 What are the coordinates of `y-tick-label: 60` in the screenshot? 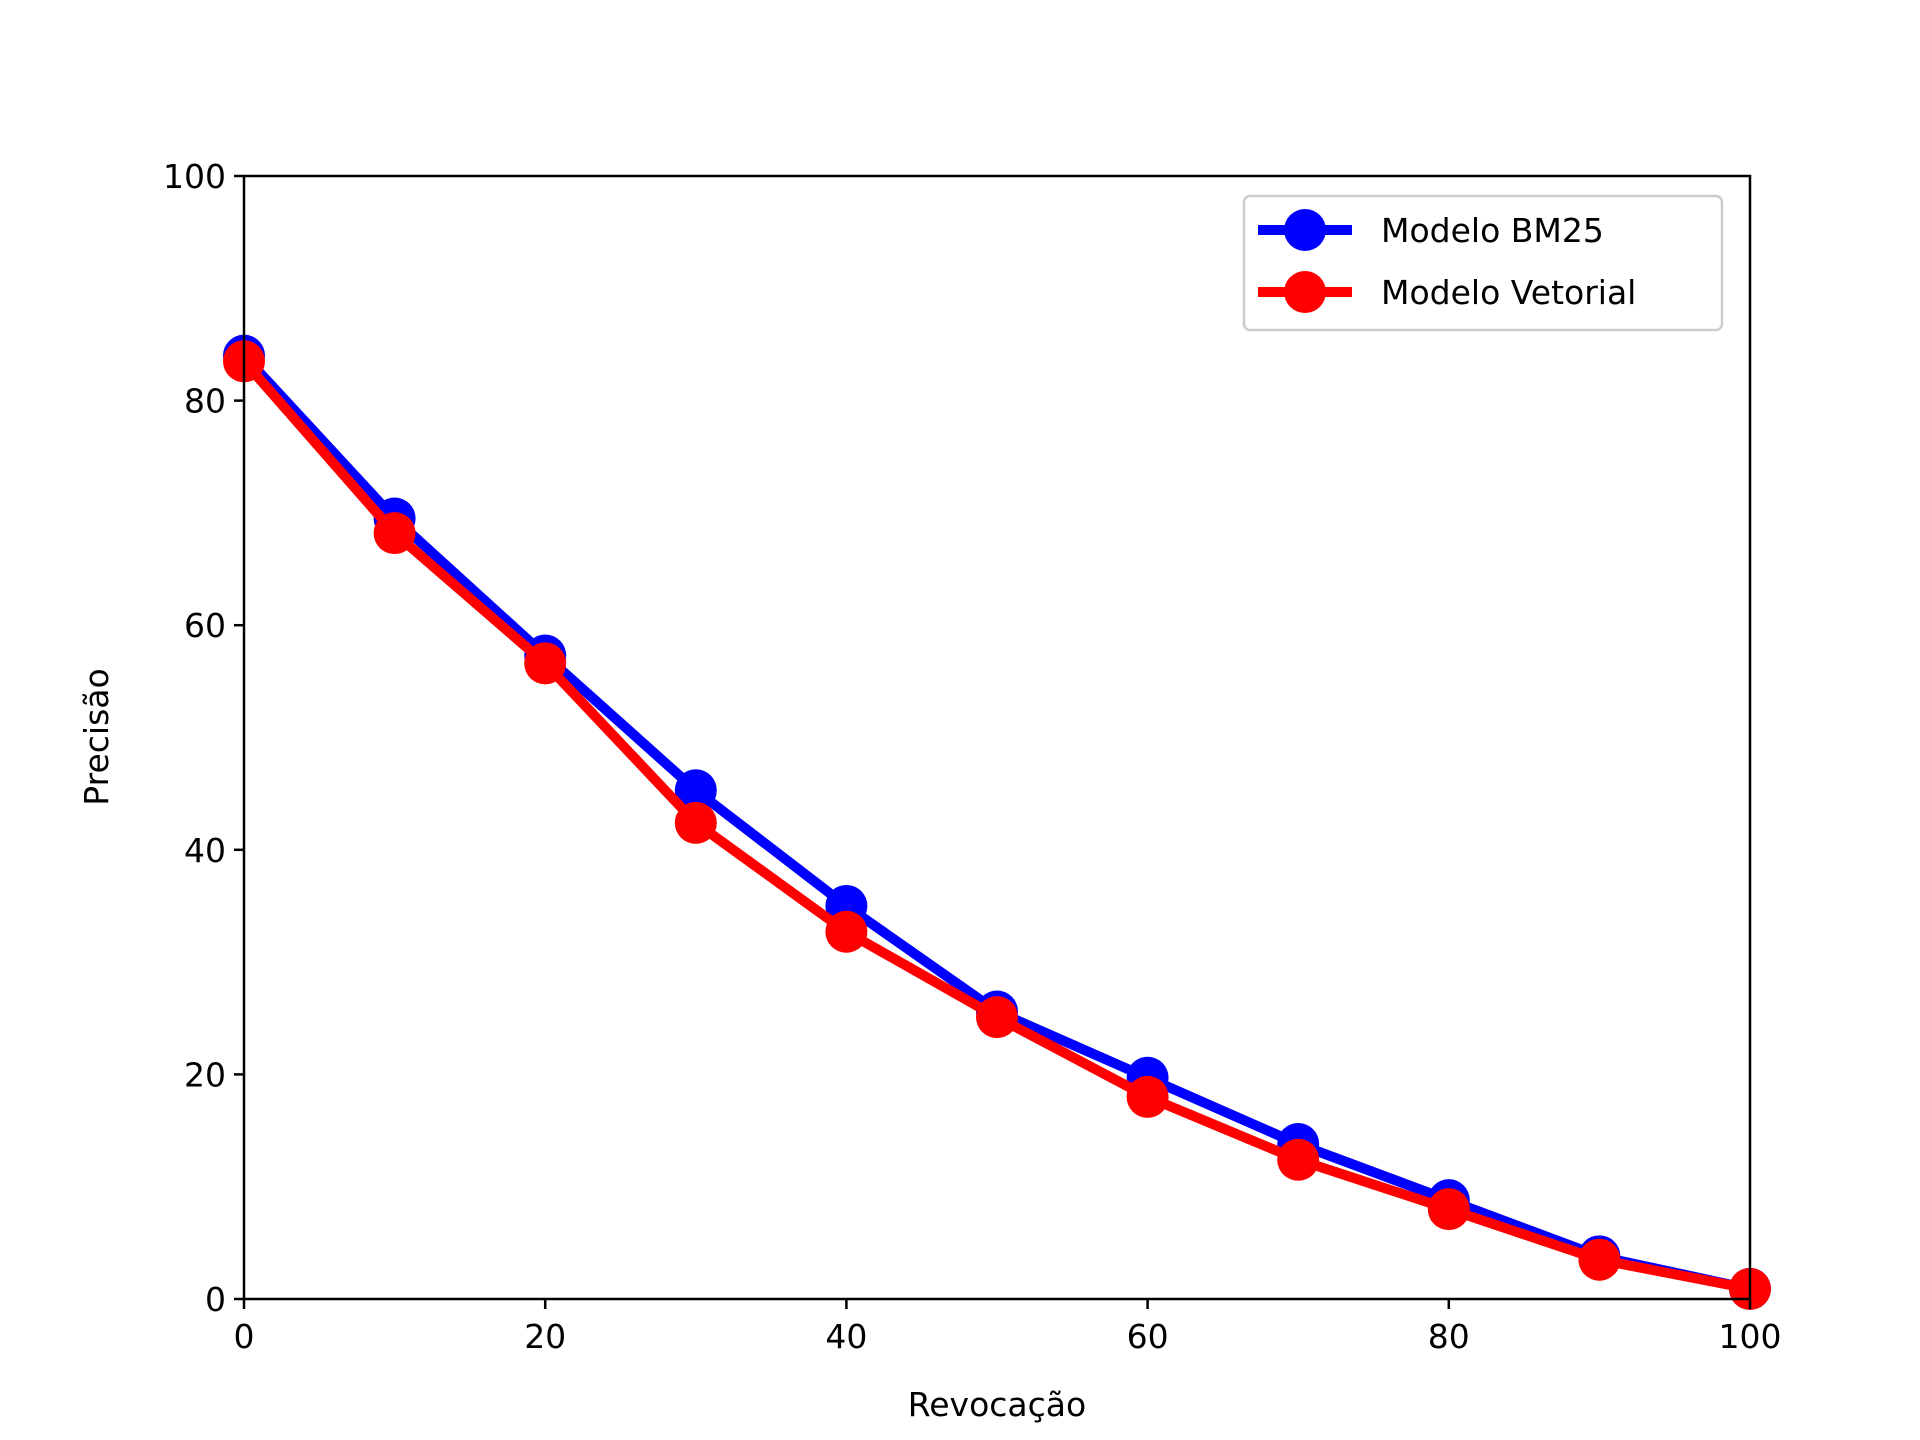 It's located at (205, 625).